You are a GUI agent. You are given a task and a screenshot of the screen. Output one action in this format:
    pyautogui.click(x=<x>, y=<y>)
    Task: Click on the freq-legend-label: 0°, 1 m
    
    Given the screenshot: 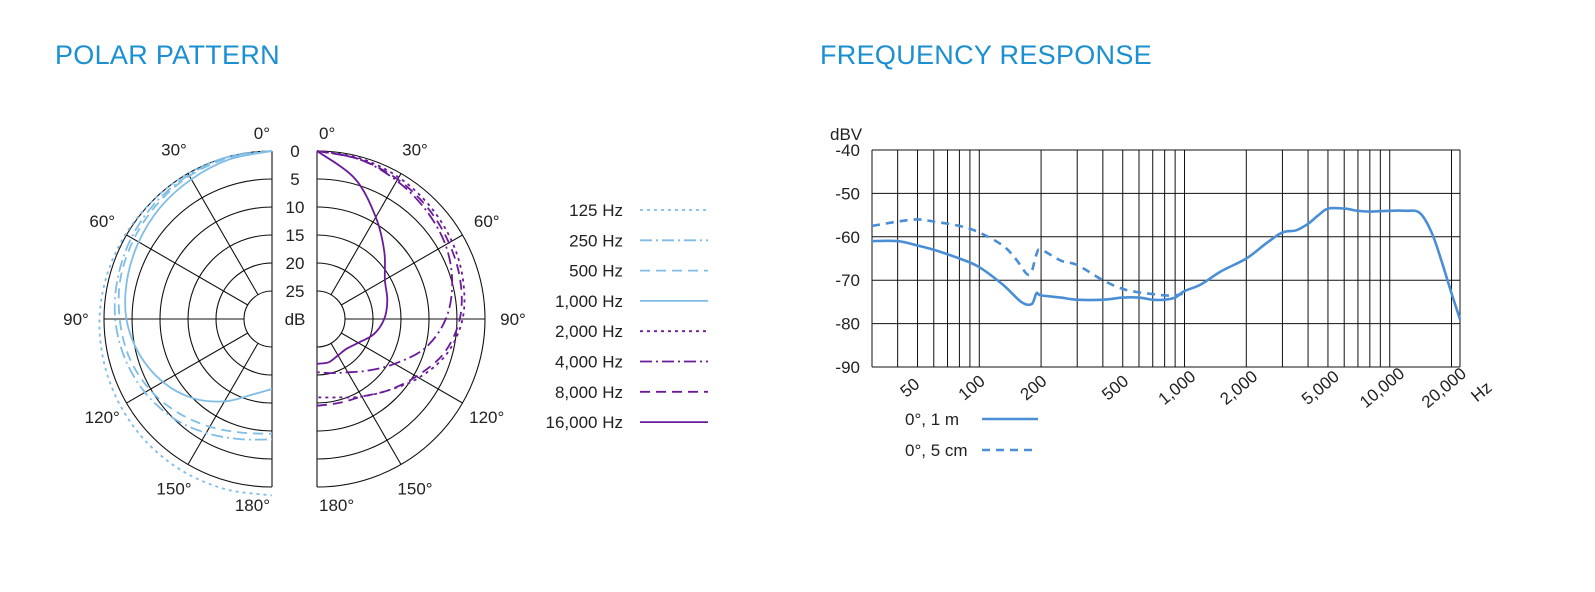 What is the action you would take?
    pyautogui.click(x=932, y=419)
    